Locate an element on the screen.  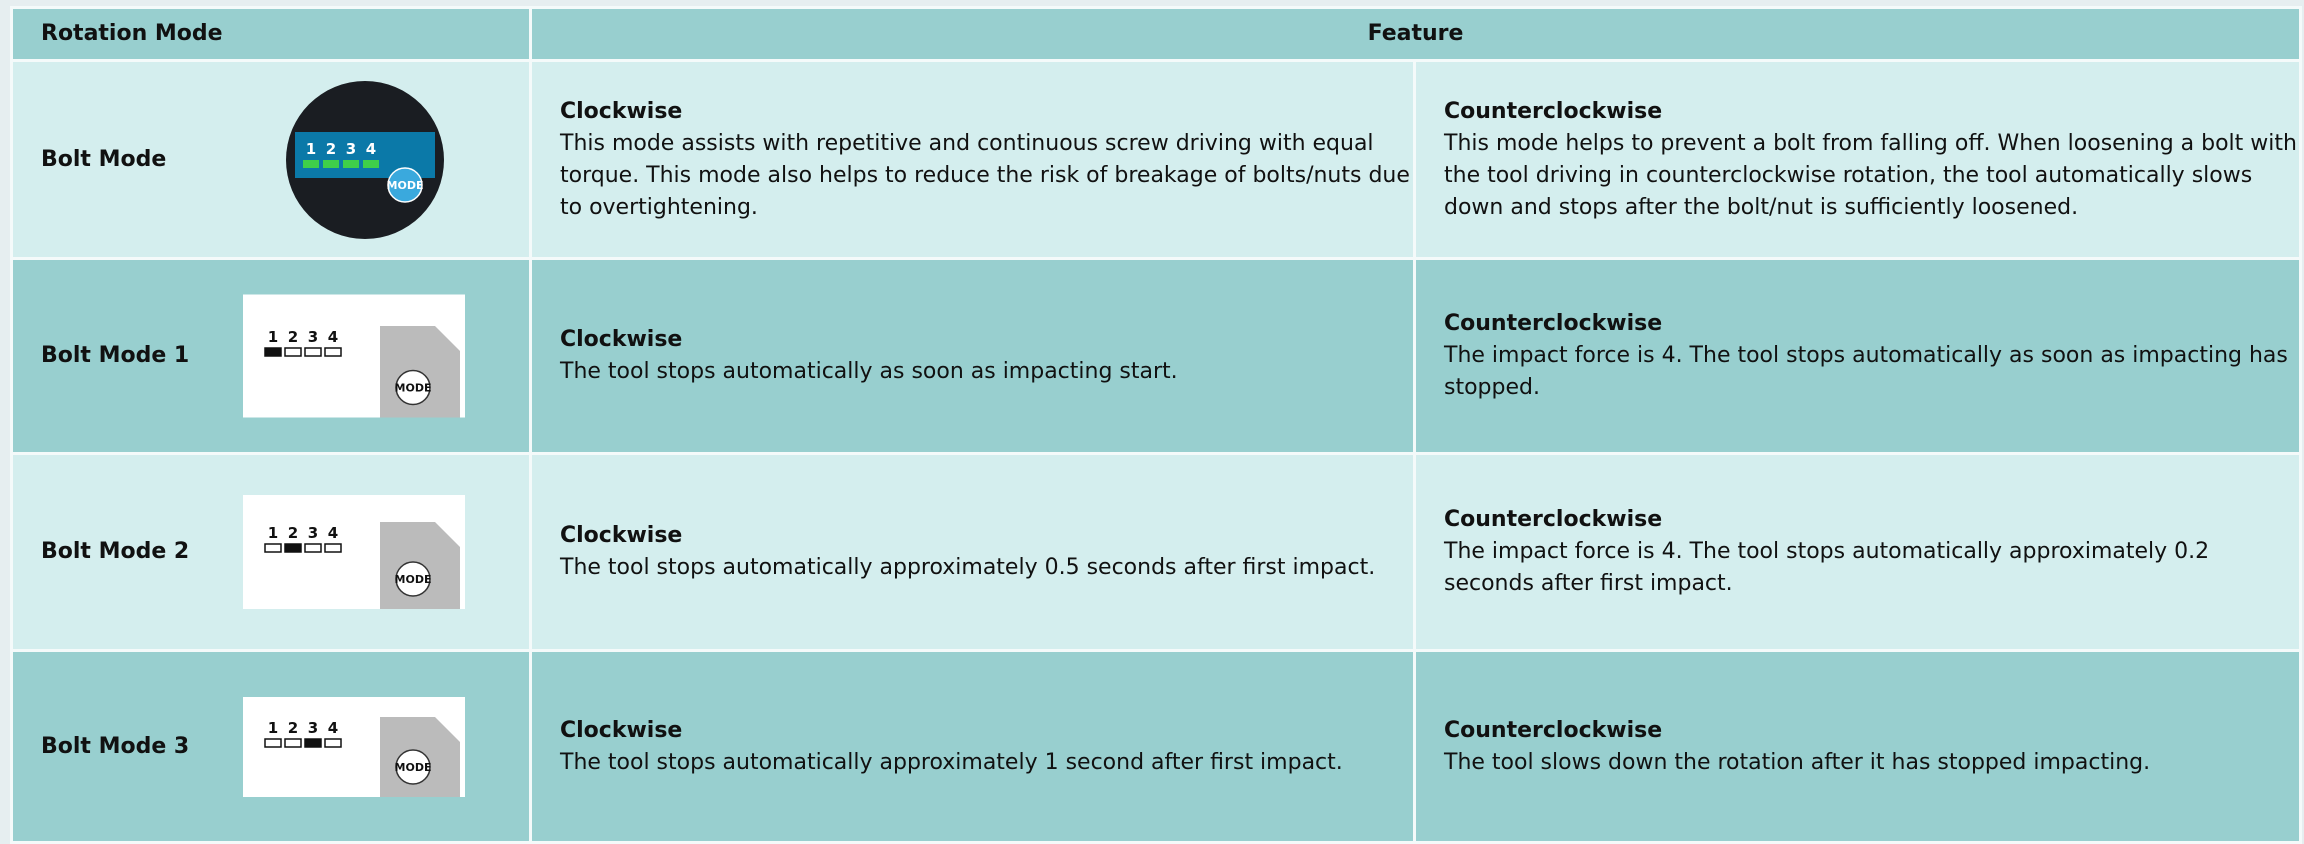
mode-name: Bolt Mode 1 is located at coordinates (115, 355).